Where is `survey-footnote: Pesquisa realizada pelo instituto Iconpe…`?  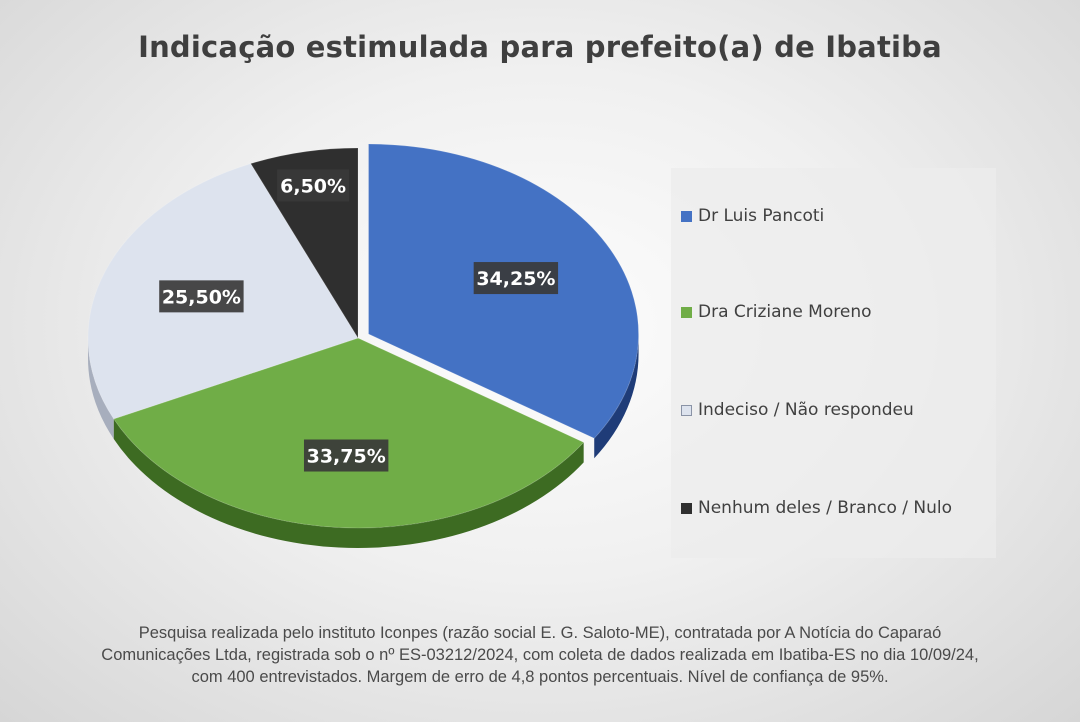
survey-footnote: Pesquisa realizada pelo instituto Iconpe… is located at coordinates (540, 655).